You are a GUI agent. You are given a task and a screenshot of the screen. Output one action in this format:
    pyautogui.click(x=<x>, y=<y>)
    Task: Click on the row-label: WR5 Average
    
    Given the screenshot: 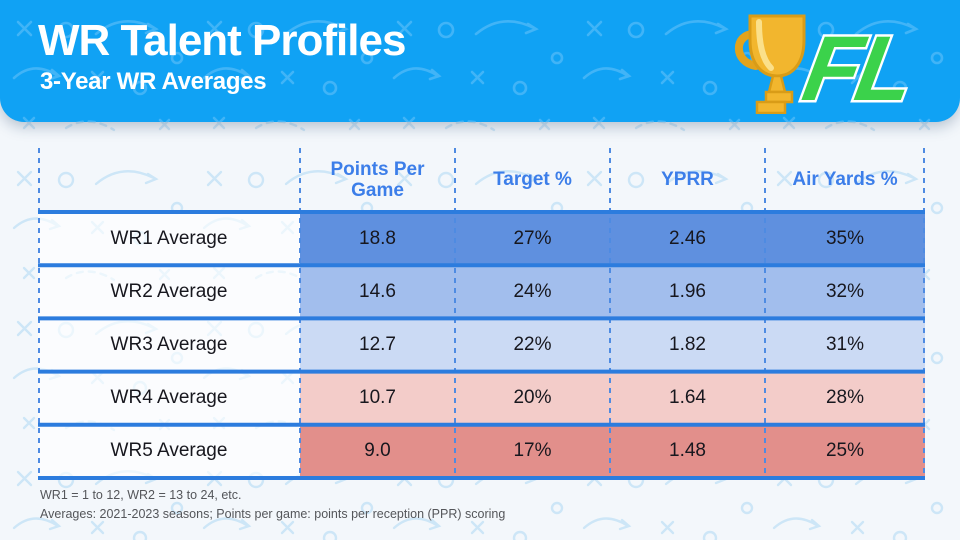 What is the action you would take?
    pyautogui.click(x=169, y=451)
    